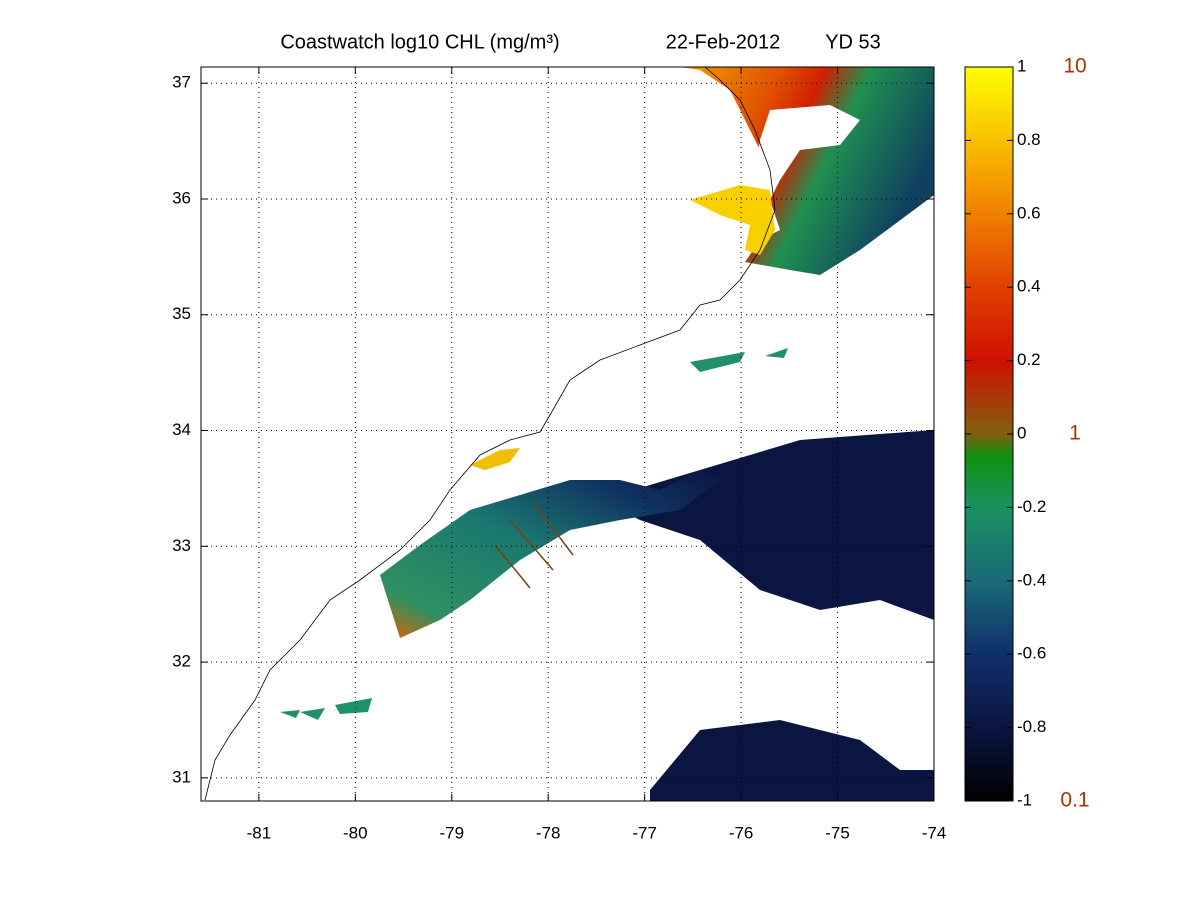 Image resolution: width=1200 pixels, height=900 pixels. What do you see at coordinates (741, 832) in the screenshot?
I see `x-tick-label: -76` at bounding box center [741, 832].